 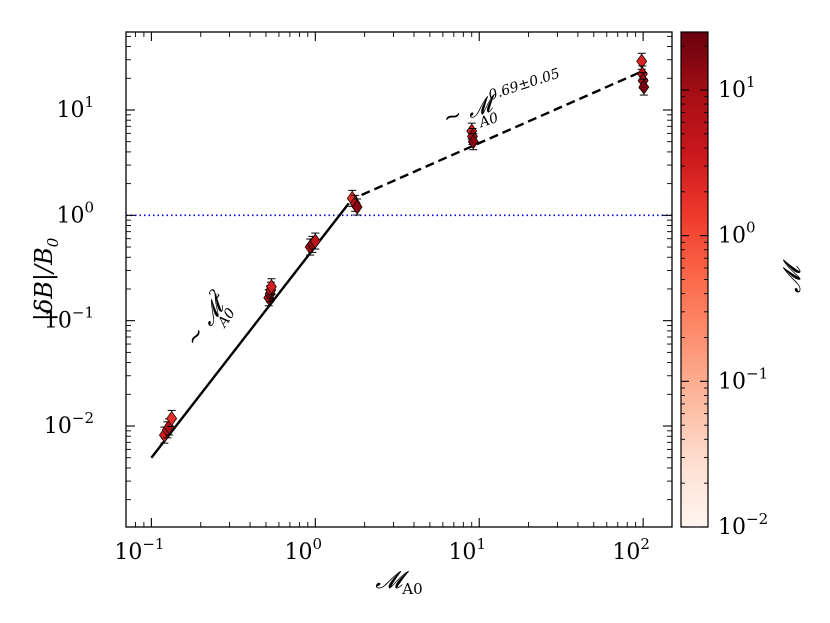 I want to click on x-tick-label: 10⁰, so click(x=304, y=550).